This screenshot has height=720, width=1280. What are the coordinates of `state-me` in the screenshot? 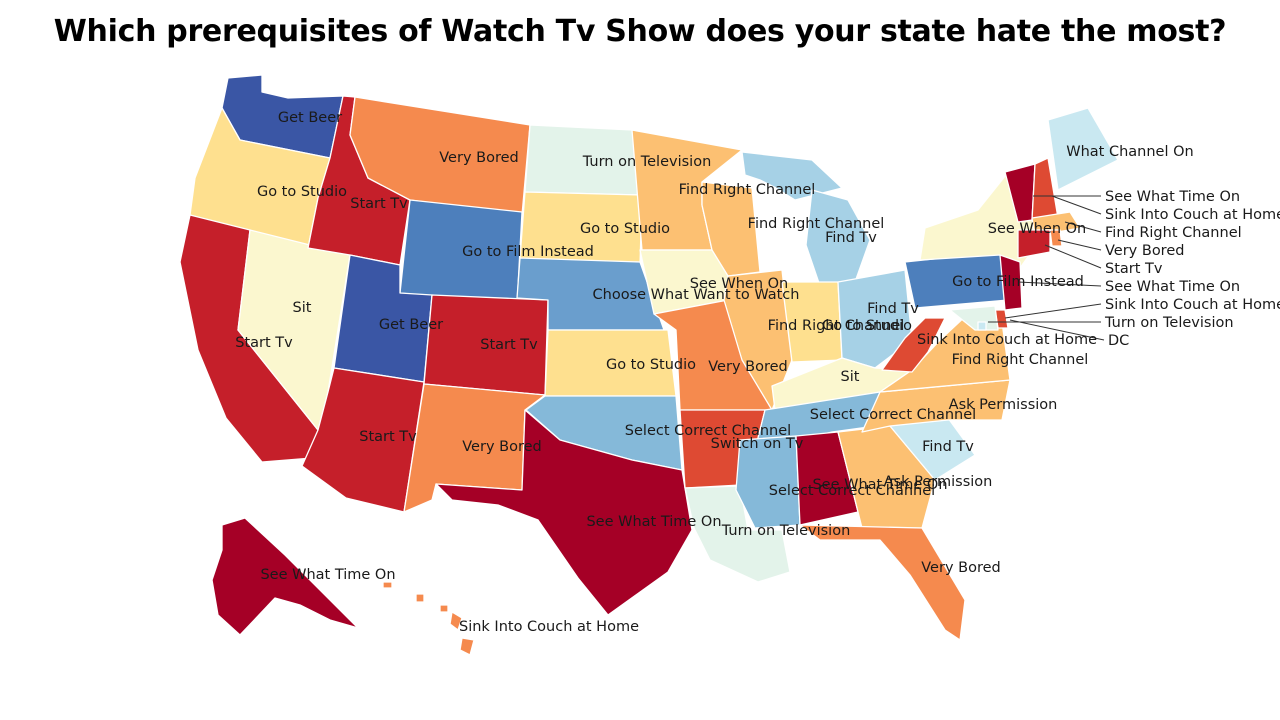 It's located at (1083, 149).